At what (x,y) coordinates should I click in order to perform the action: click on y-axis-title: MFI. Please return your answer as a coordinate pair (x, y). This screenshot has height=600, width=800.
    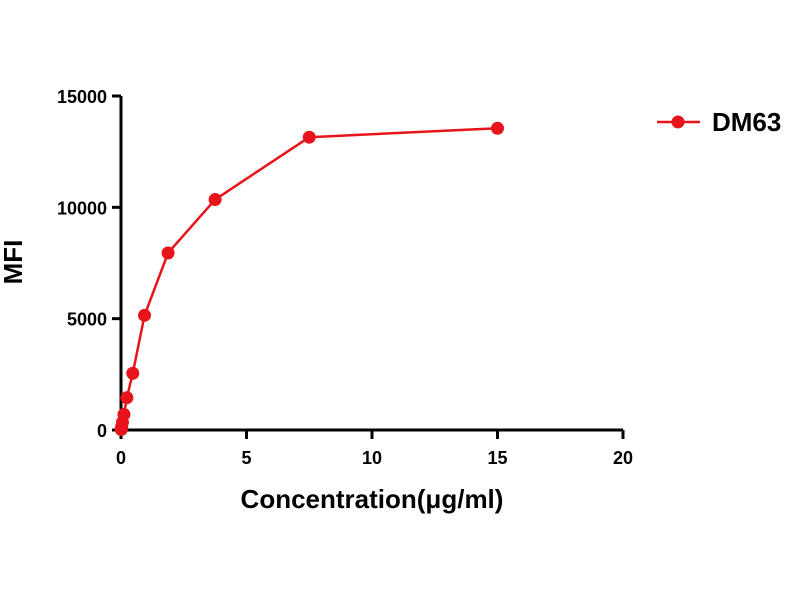
    Looking at the image, I should click on (14, 262).